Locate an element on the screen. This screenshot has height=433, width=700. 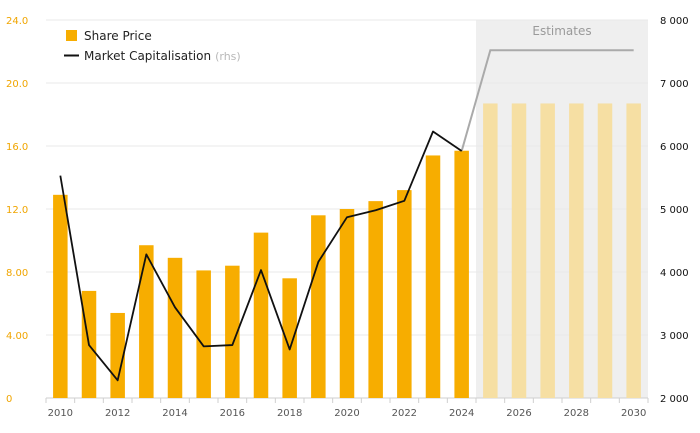
x-tick-label: 2010 is located at coordinates (60, 413).